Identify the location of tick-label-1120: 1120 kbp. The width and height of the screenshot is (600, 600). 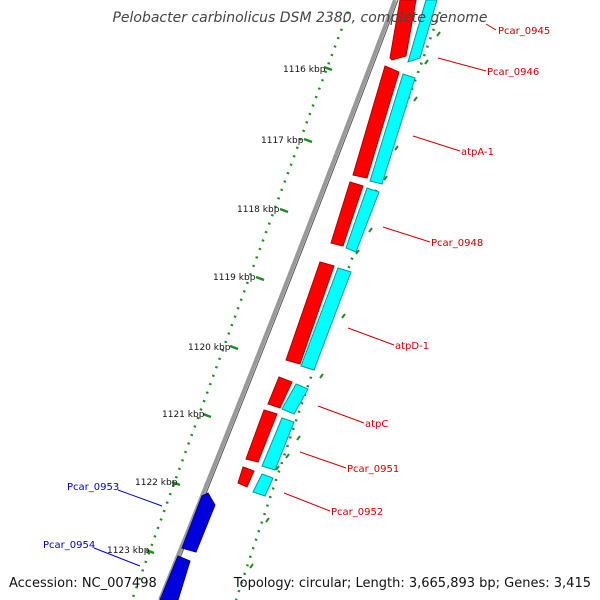
(209, 348).